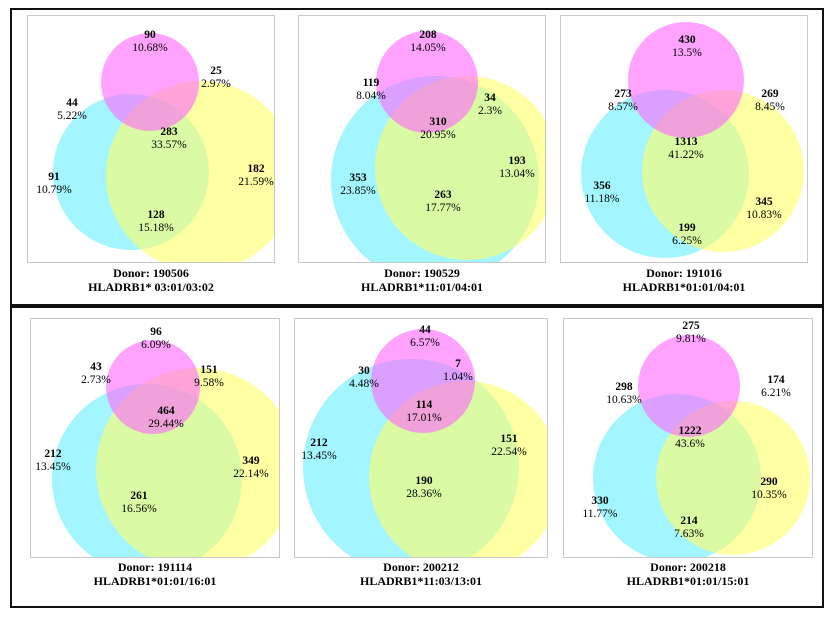 Image resolution: width=834 pixels, height=617 pixels. Describe the element at coordinates (72, 116) in the screenshot. I see `region-percent-ab: 5.22%` at that location.